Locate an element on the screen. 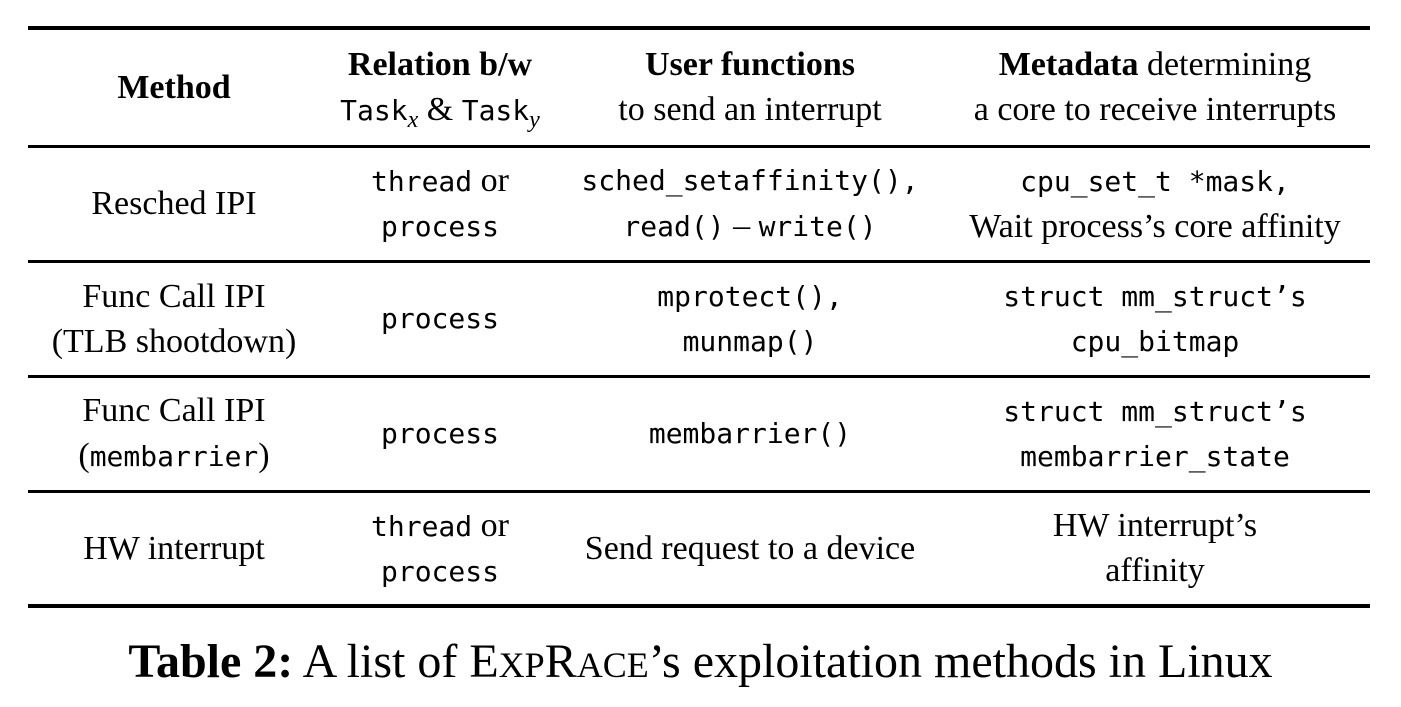  caption-name-e: E is located at coordinates (484, 661).